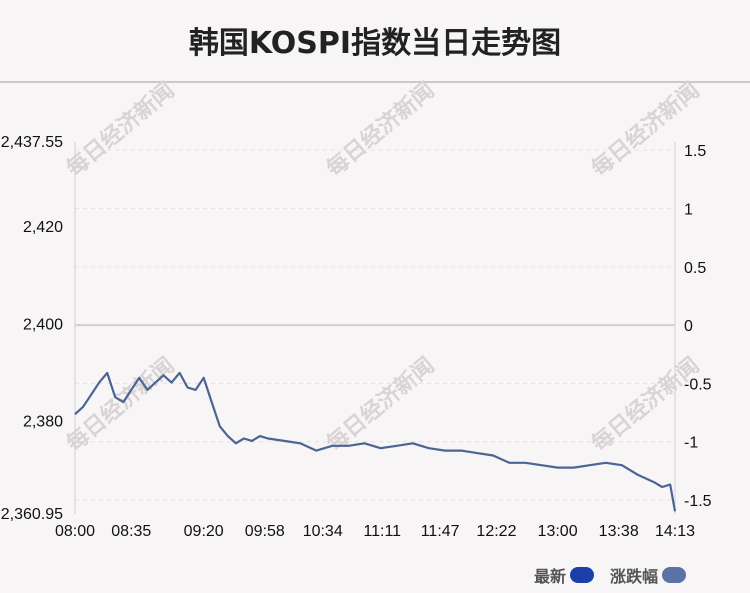 The height and width of the screenshot is (593, 750). I want to click on legend: 最新 涨跌幅, so click(602, 575).